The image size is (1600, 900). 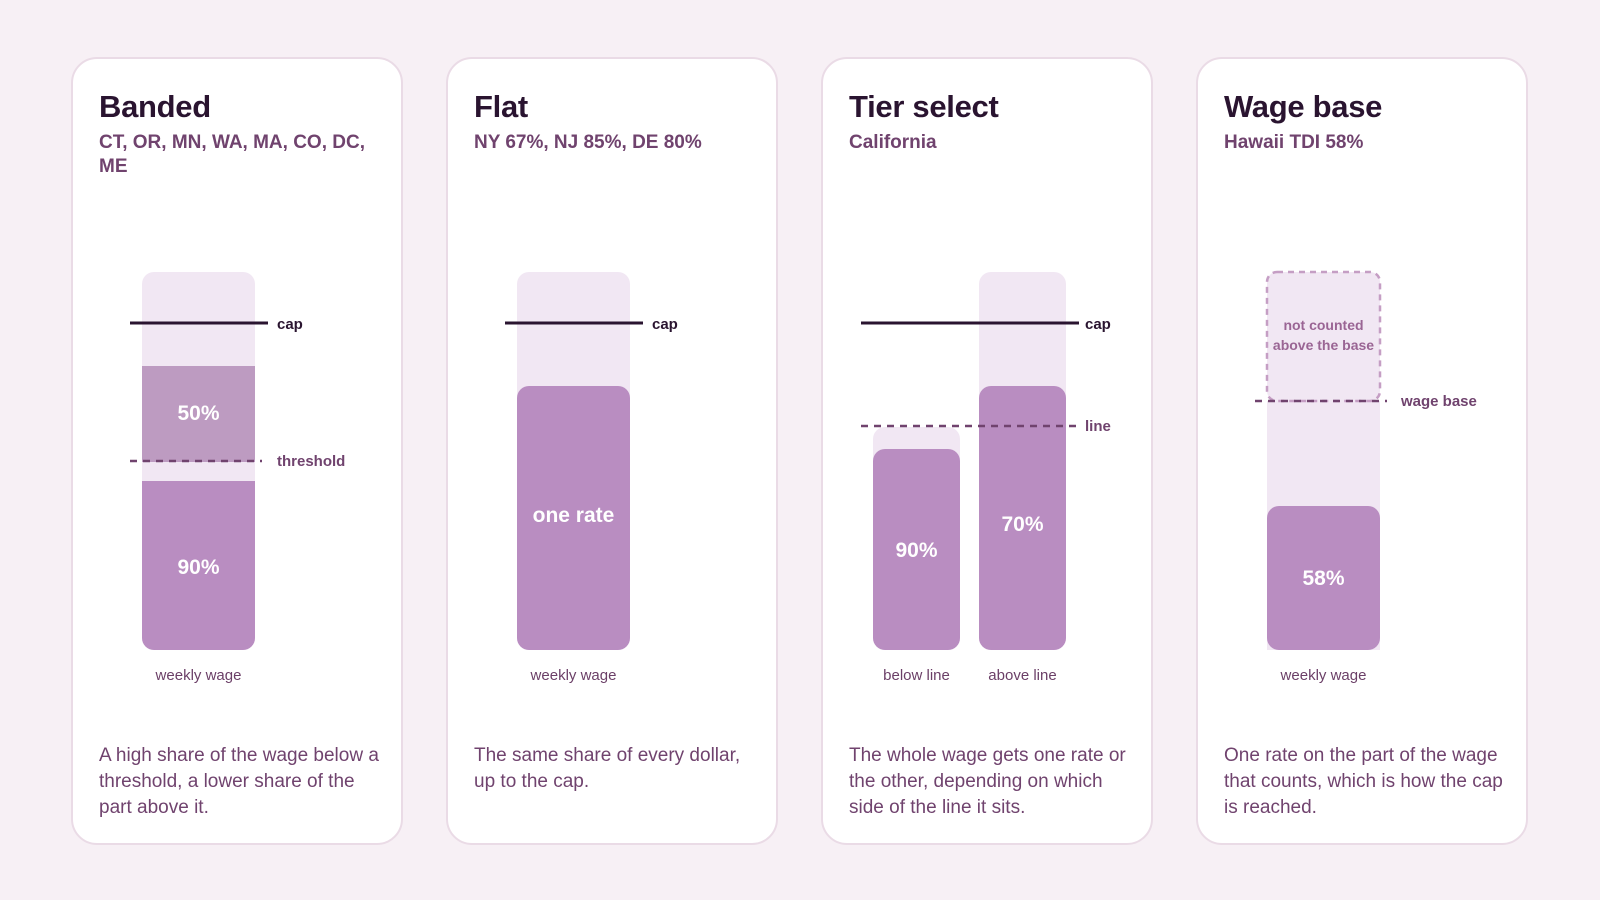 What do you see at coordinates (588, 142) in the screenshot?
I see `card-subtitle: NY 67%, NJ 85%, DE 80%` at bounding box center [588, 142].